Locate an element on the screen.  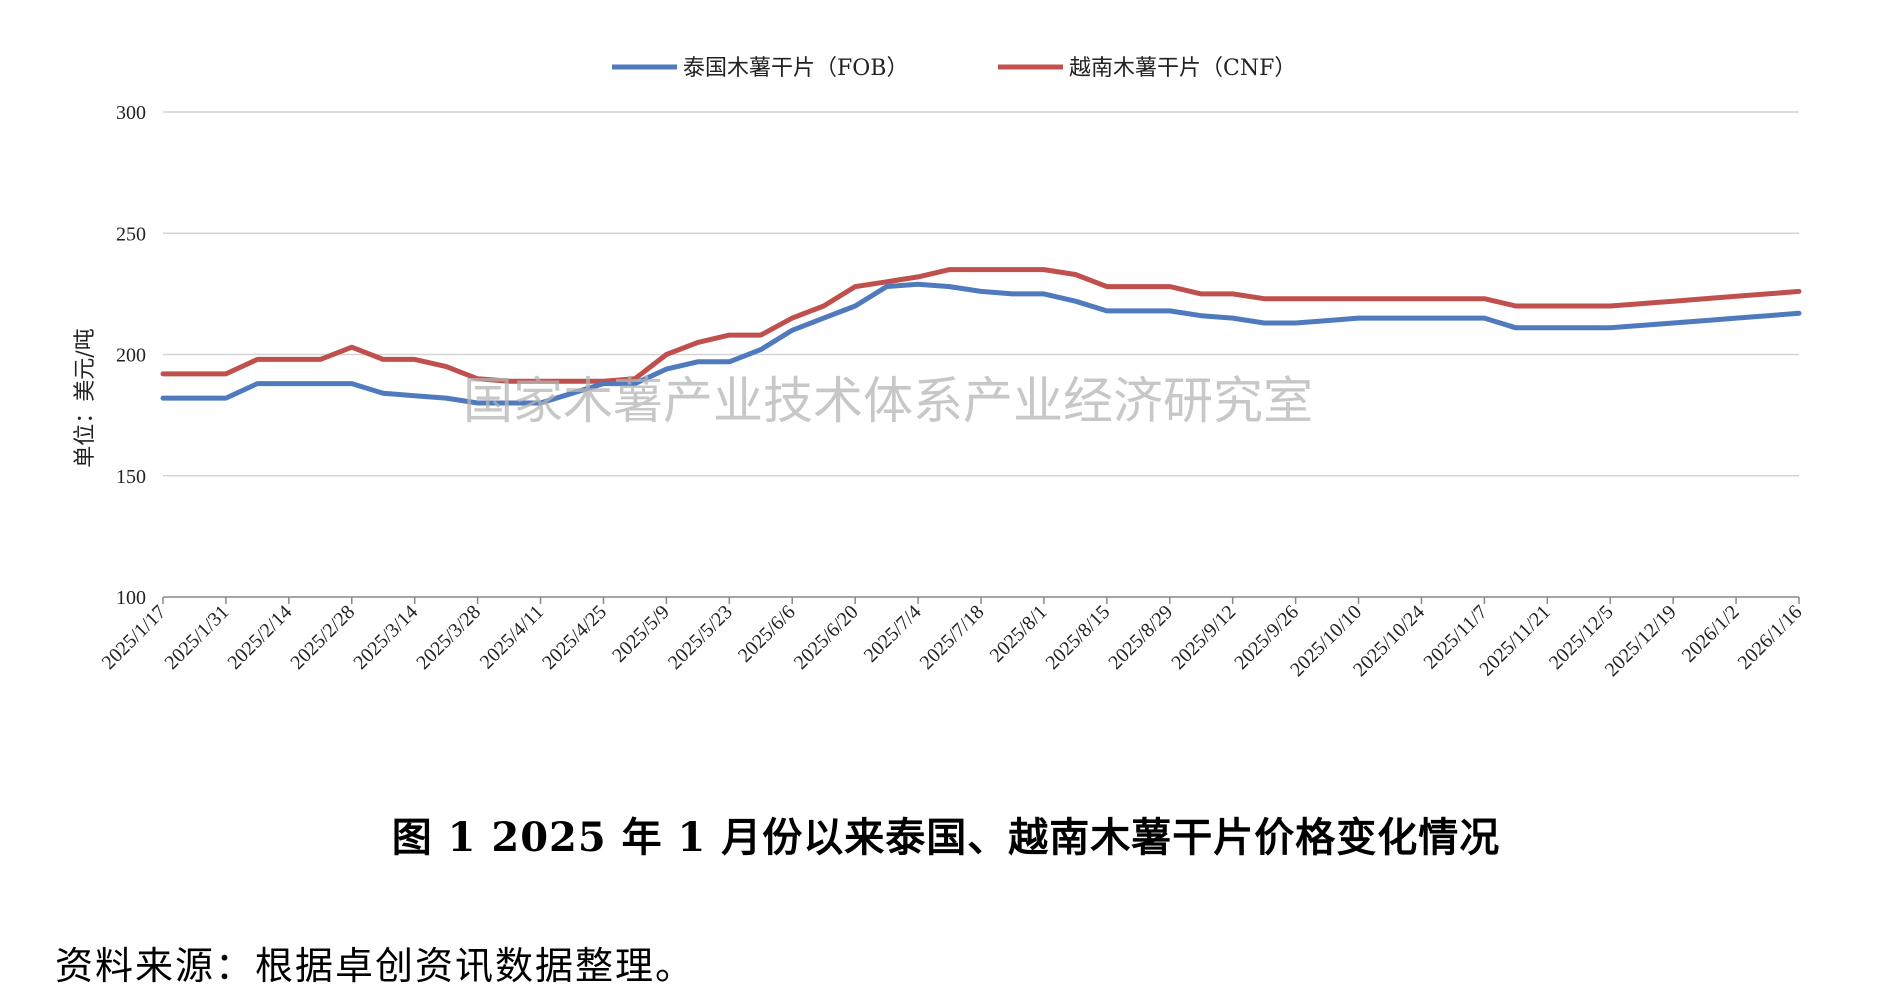
legend: 泰国木薯干片（FOB） 越南木薯干片（CNF） is located at coordinates (954, 68).